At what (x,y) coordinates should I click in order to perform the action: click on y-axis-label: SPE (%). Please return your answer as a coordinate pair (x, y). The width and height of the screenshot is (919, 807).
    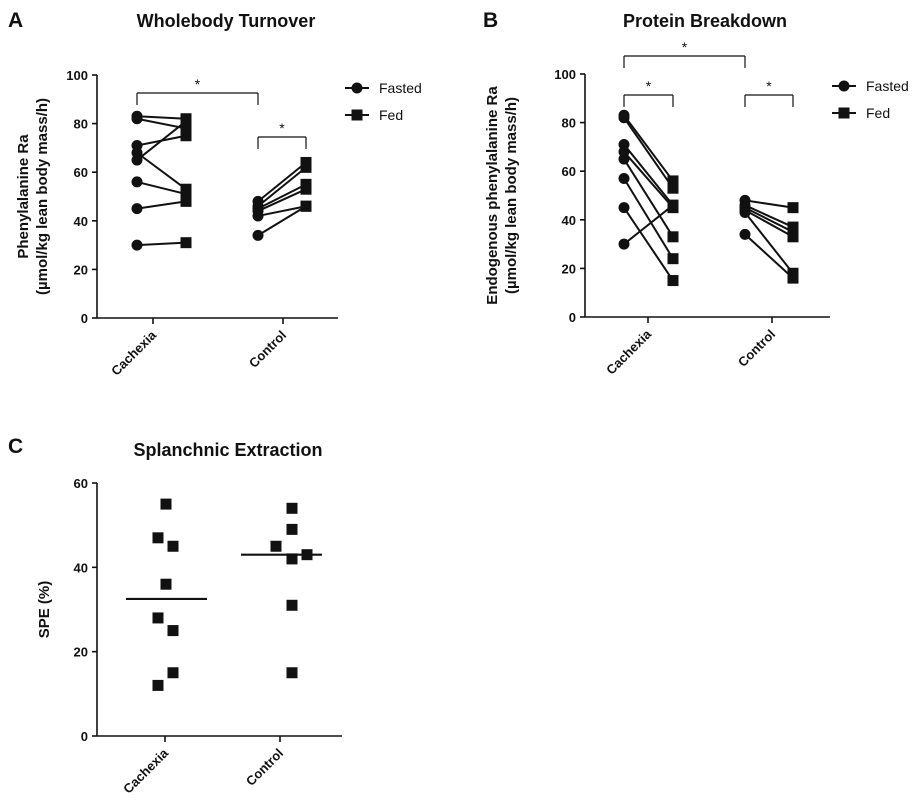
    Looking at the image, I should click on (44, 610).